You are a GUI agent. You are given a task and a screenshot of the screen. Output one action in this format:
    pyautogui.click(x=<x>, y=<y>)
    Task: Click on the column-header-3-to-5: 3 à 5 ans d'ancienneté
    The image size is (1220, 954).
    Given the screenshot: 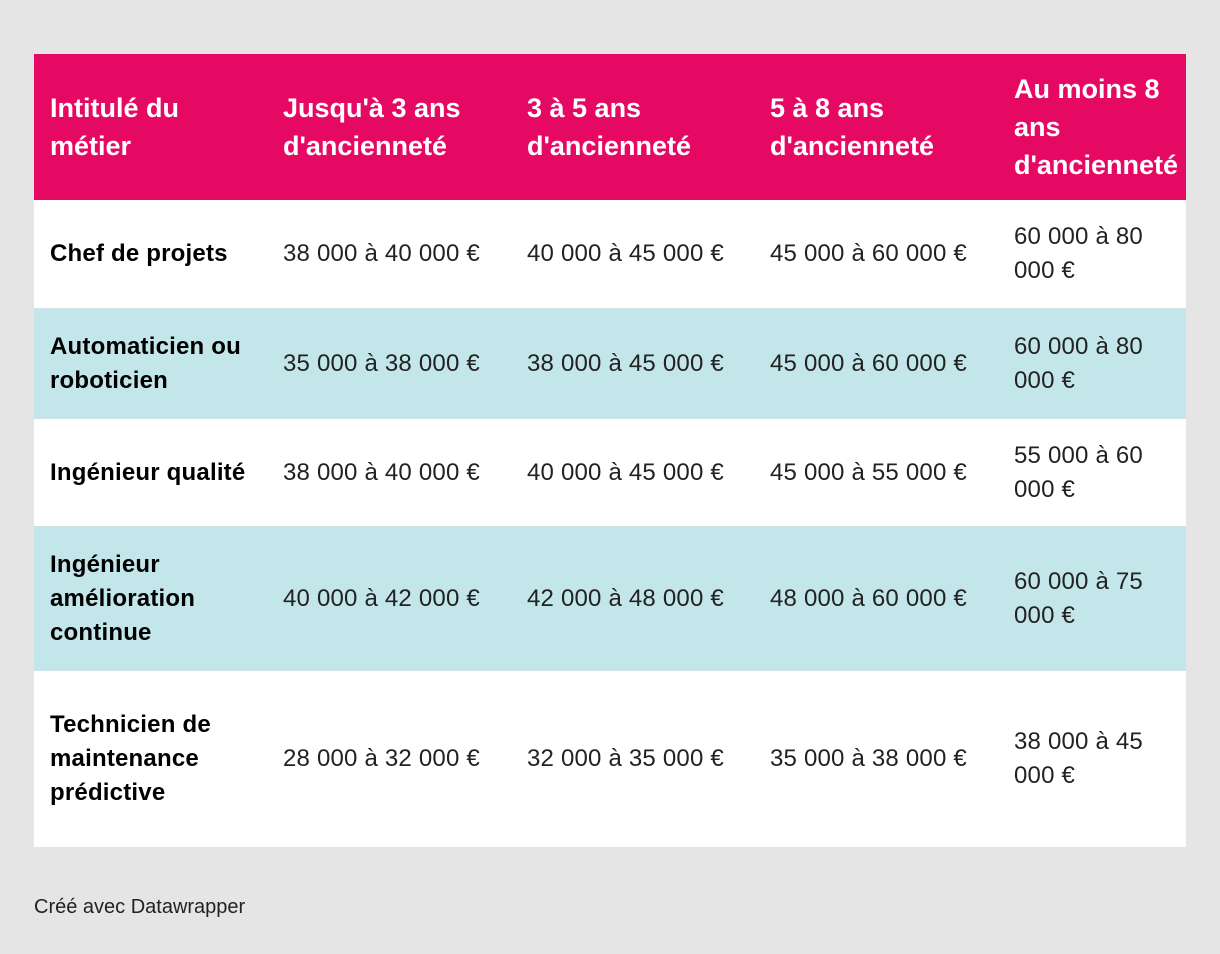 What is the action you would take?
    pyautogui.click(x=609, y=127)
    